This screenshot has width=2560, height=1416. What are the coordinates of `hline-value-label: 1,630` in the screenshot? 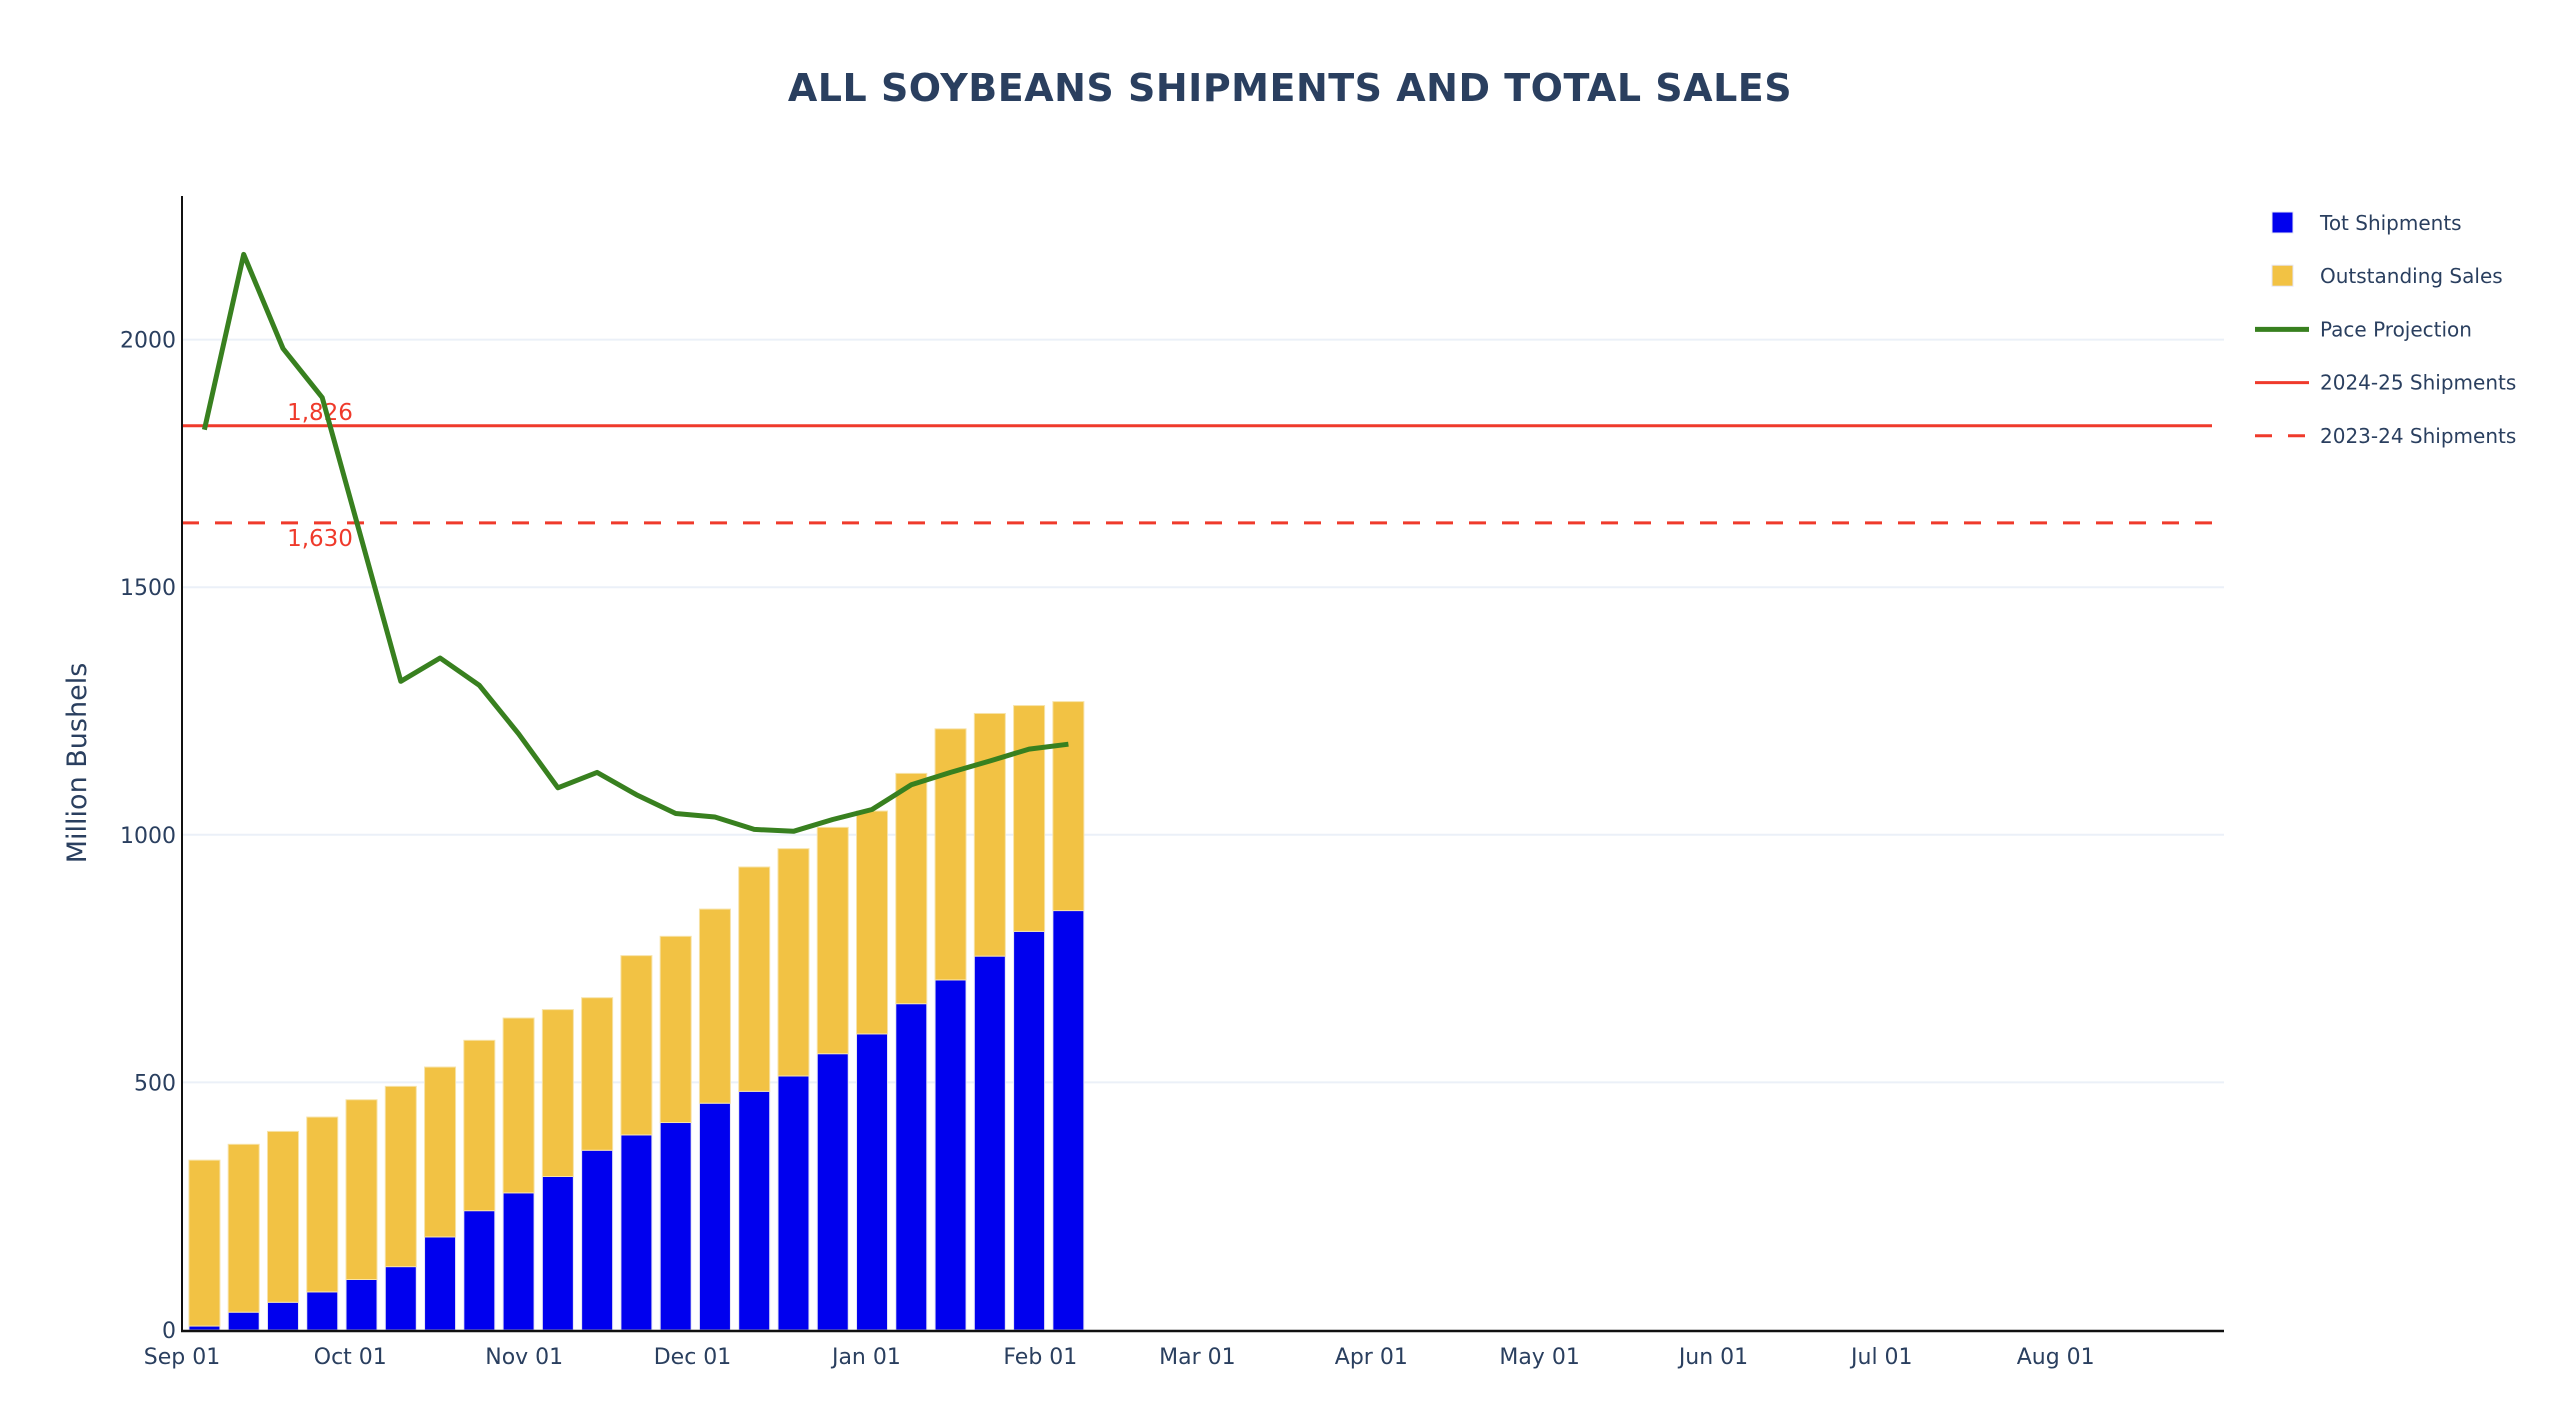 It's located at (320, 539).